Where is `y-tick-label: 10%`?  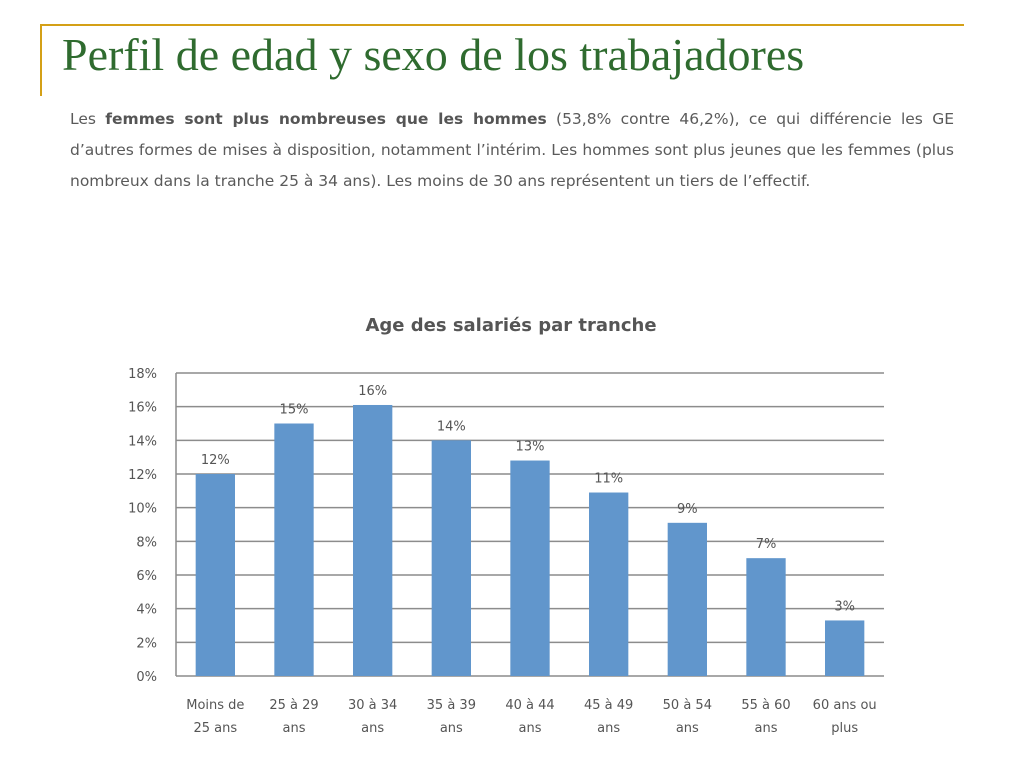
y-tick-label: 10% is located at coordinates (142, 509).